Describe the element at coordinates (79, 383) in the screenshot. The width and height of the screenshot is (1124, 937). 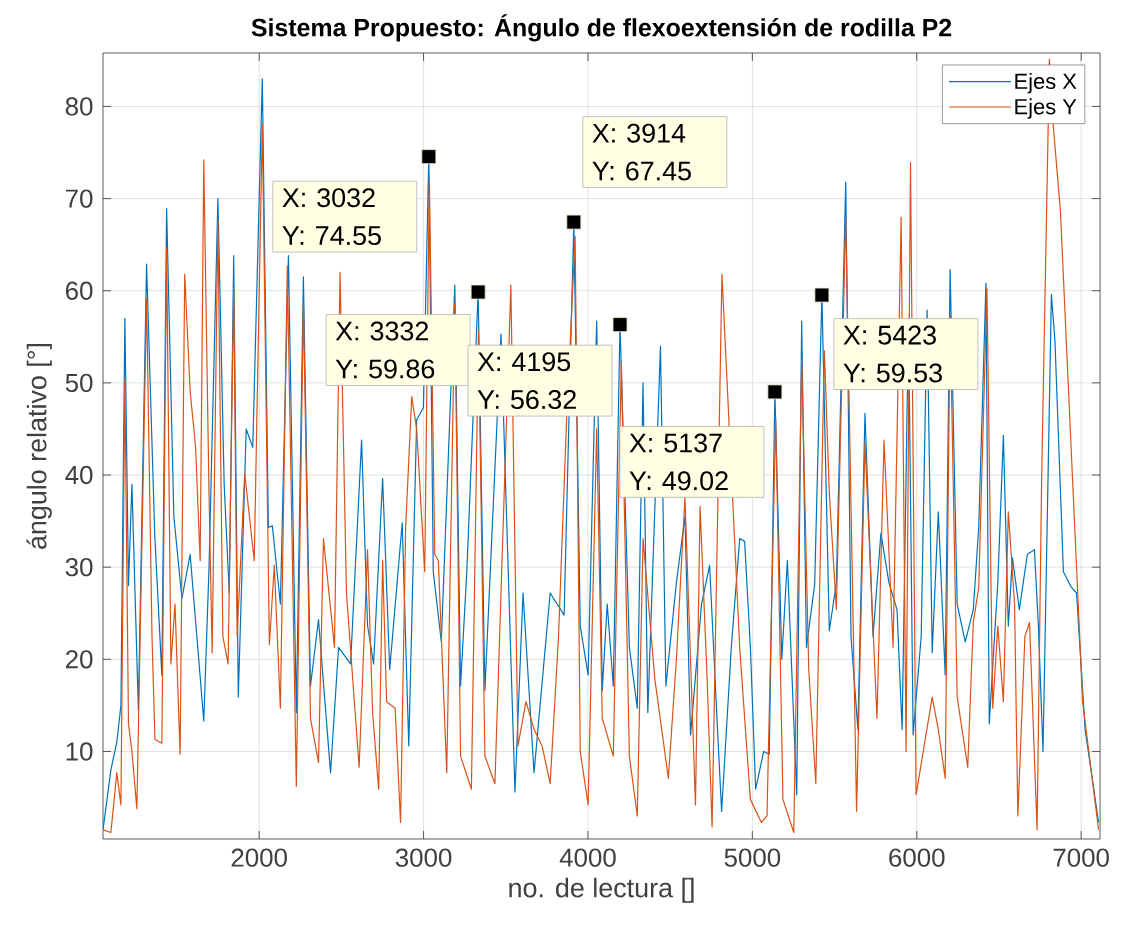
I see `y-tick-label: 50` at that location.